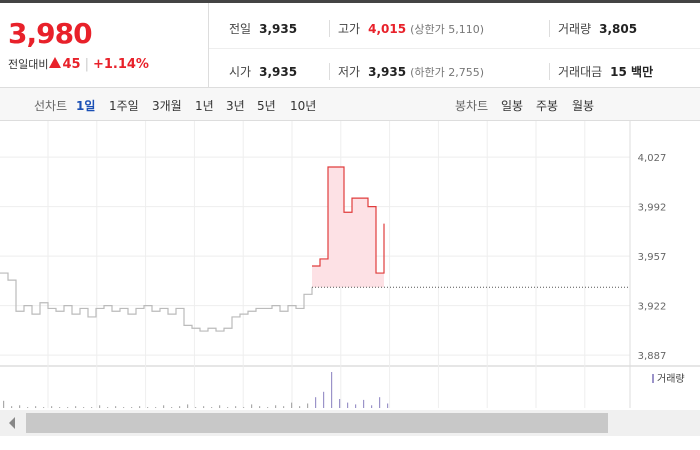 This screenshot has width=700, height=450. I want to click on legend-label: 거래량, so click(671, 379).